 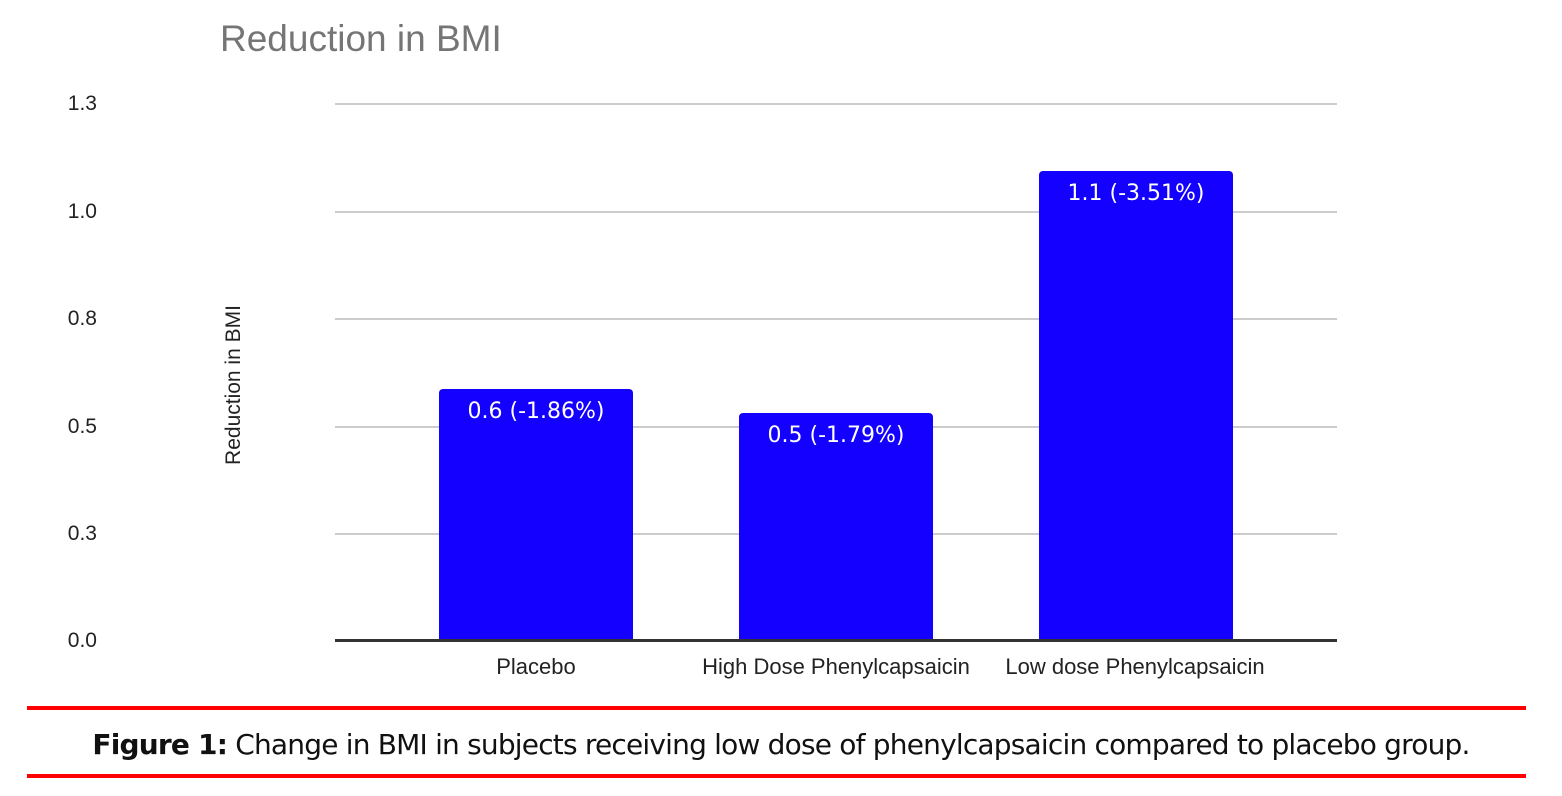 I want to click on bar-data-label: 0.5 (-1.79%), so click(x=836, y=435).